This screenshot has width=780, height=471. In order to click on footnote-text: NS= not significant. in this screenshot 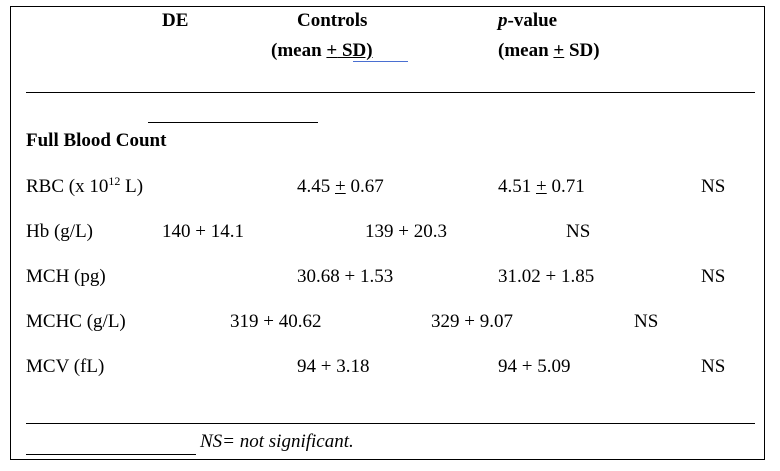, I will do `click(277, 441)`.